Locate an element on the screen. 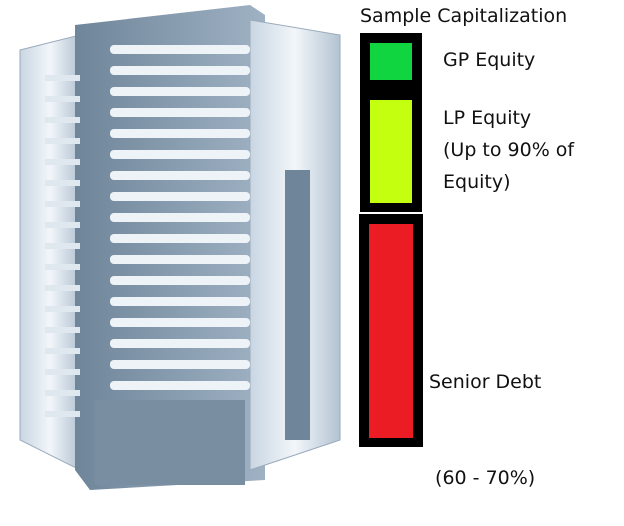  senior-debt-bar is located at coordinates (391, 331).